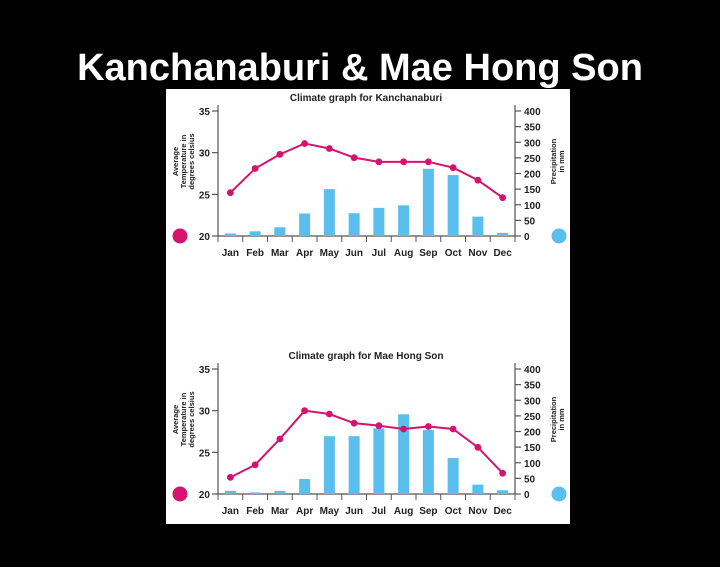 The width and height of the screenshot is (720, 567). Describe the element at coordinates (532, 190) in the screenshot. I see `y2-tick-label: 150` at that location.